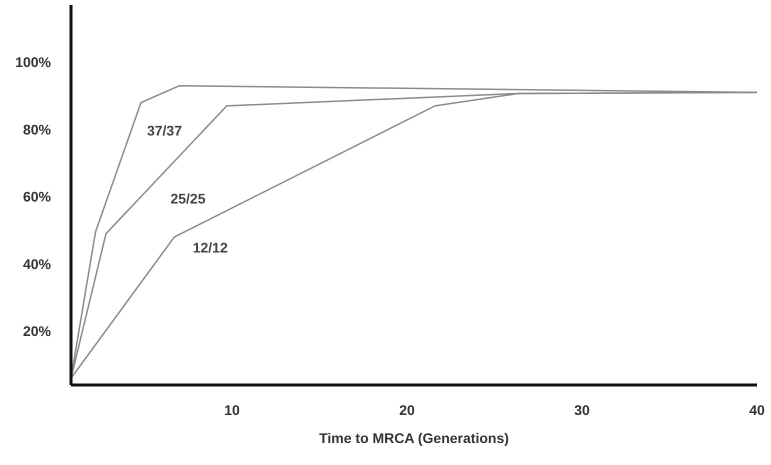  I want to click on y-tick-label: 60%, so click(37, 196).